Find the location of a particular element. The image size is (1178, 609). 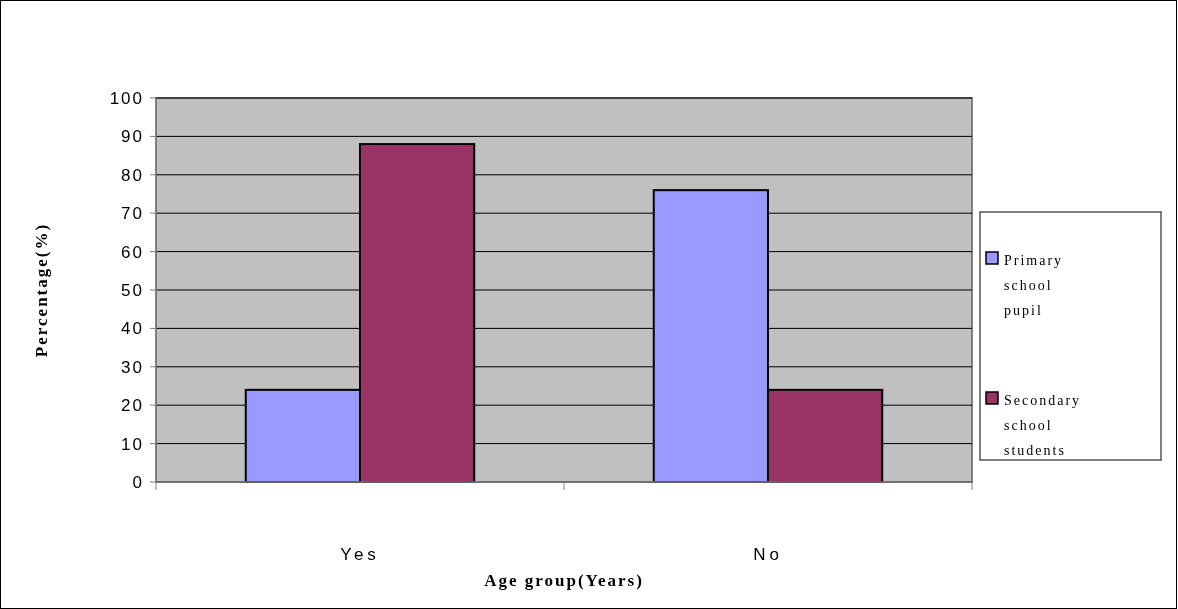

y-tick-label: 10 is located at coordinates (132, 444).